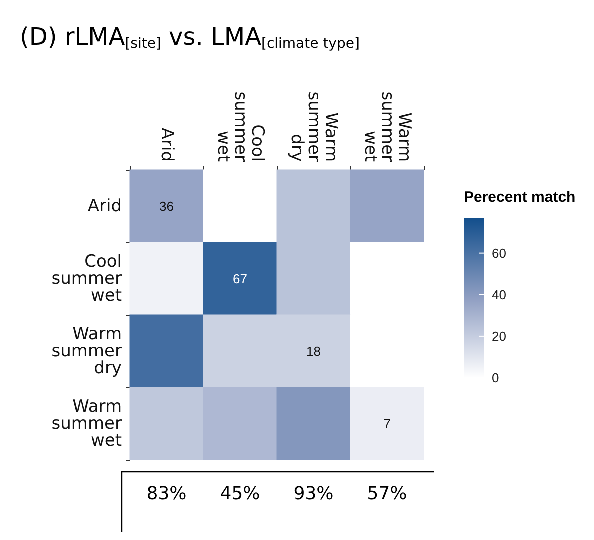 This screenshot has width=594, height=540. I want to click on color-bar-label: 20, so click(499, 336).